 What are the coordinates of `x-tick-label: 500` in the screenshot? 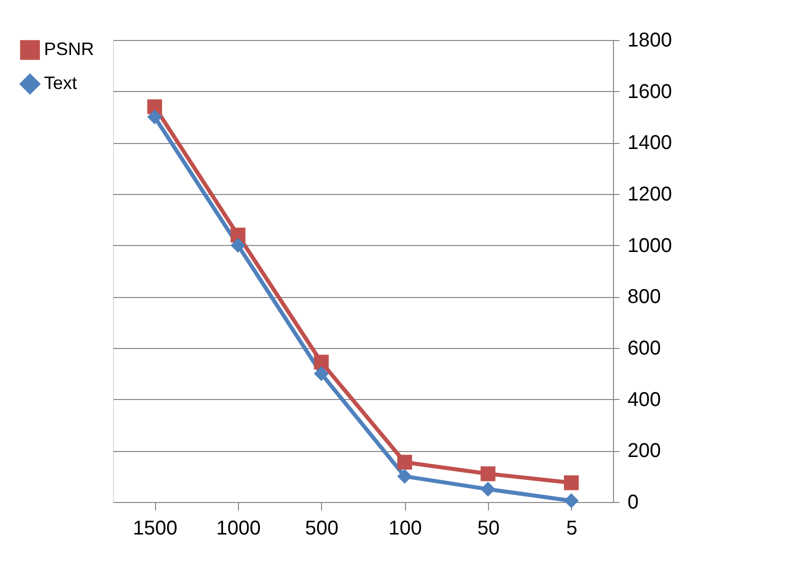 It's located at (322, 529).